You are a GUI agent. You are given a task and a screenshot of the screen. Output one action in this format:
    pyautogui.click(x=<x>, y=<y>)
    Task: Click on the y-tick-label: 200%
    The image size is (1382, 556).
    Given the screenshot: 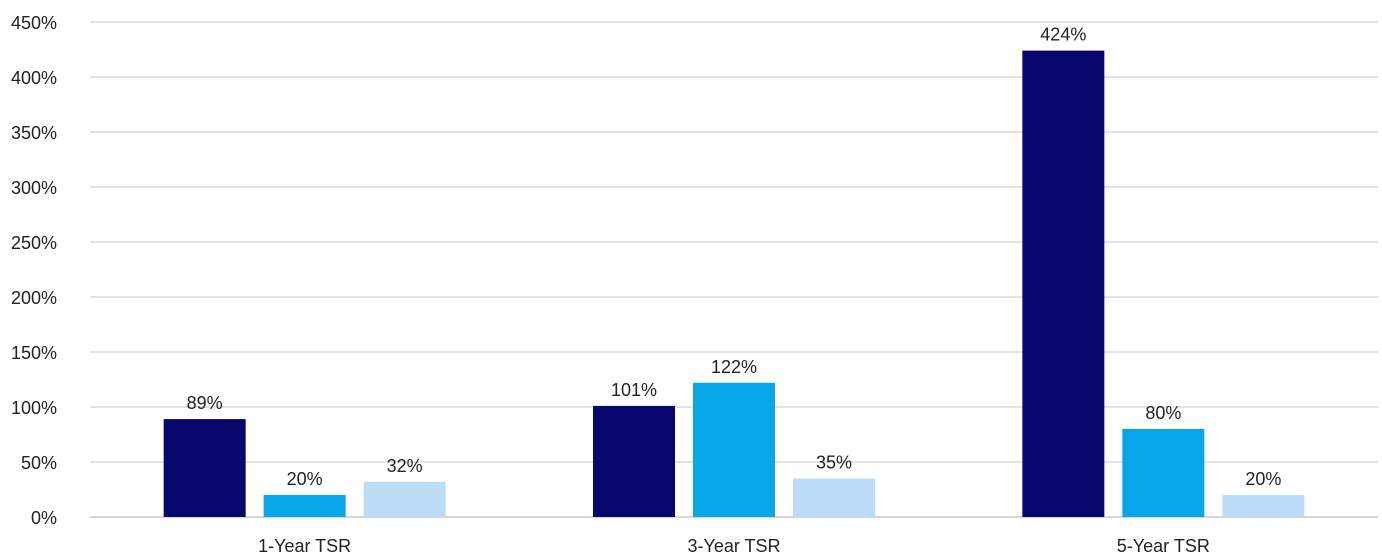 What is the action you would take?
    pyautogui.click(x=34, y=298)
    